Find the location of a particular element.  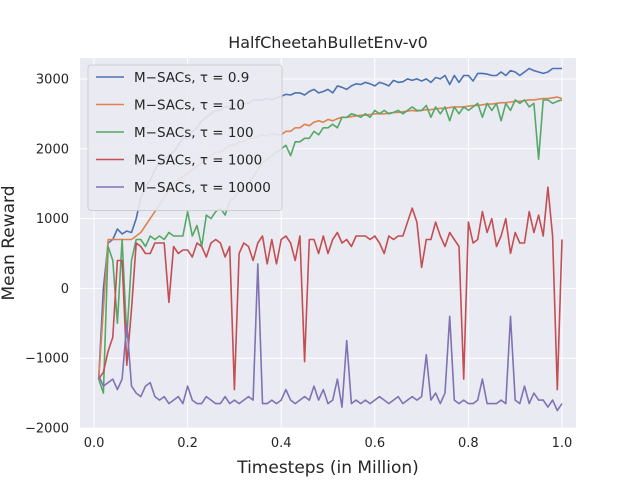

legend-label-1: M−SACs, τ = 10 is located at coordinates (189, 106).